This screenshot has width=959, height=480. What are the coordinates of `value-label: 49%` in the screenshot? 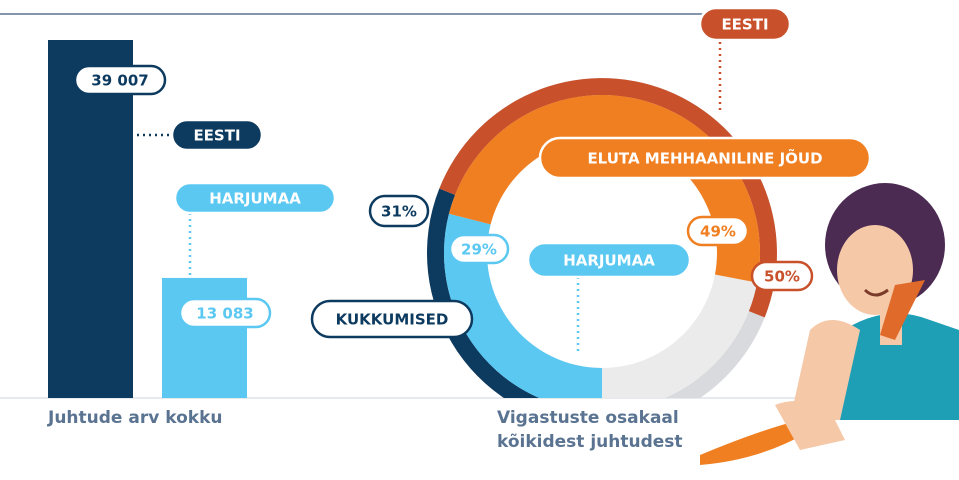 It's located at (718, 232).